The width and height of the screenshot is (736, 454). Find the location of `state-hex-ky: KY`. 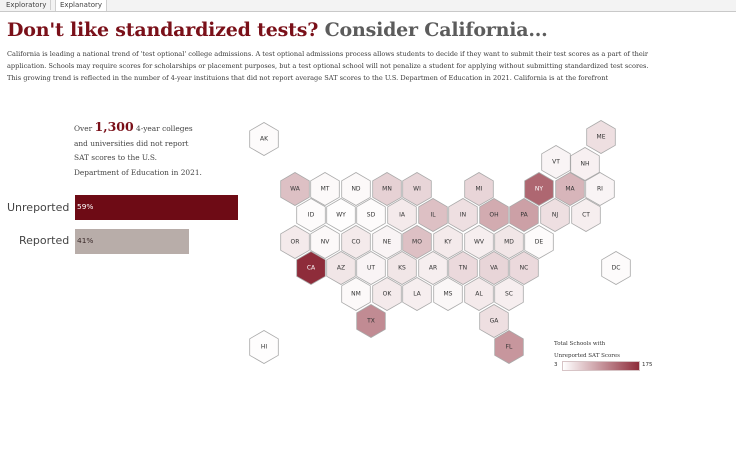

state-hex-ky: KY is located at coordinates (448, 242).